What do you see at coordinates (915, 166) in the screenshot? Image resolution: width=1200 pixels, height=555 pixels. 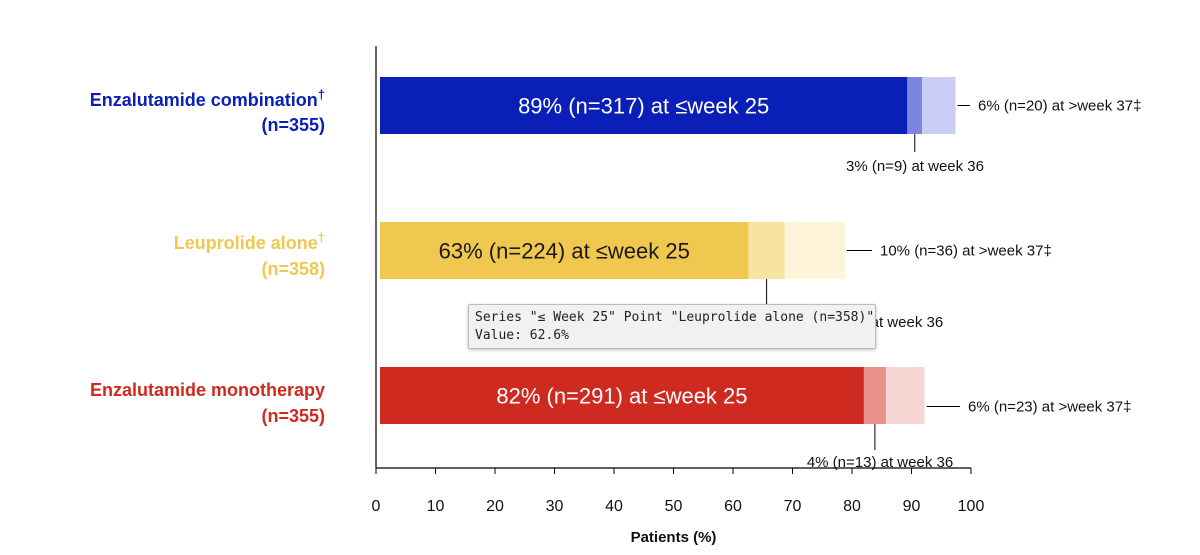 I see `segment-annotation: 3% (n=9) at week 36` at bounding box center [915, 166].